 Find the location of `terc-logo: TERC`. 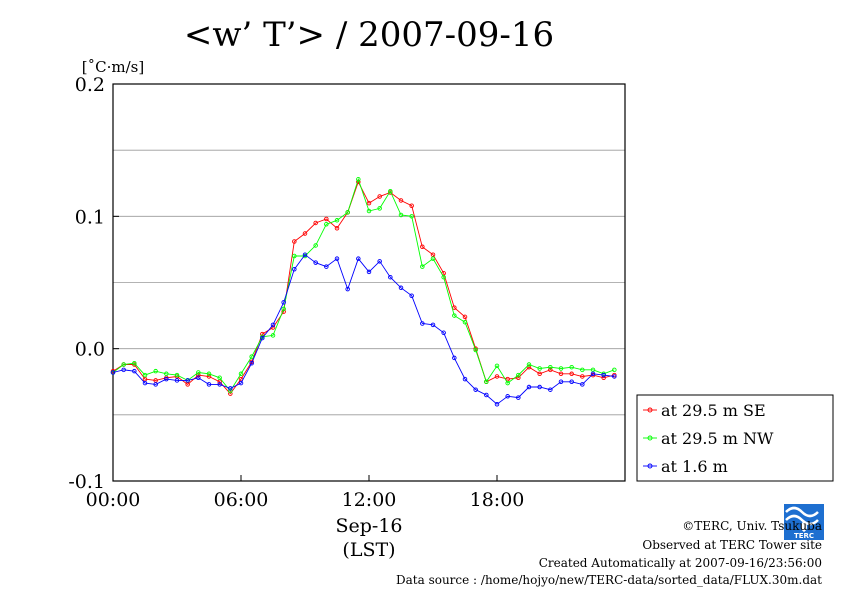

terc-logo: TERC is located at coordinates (804, 522).